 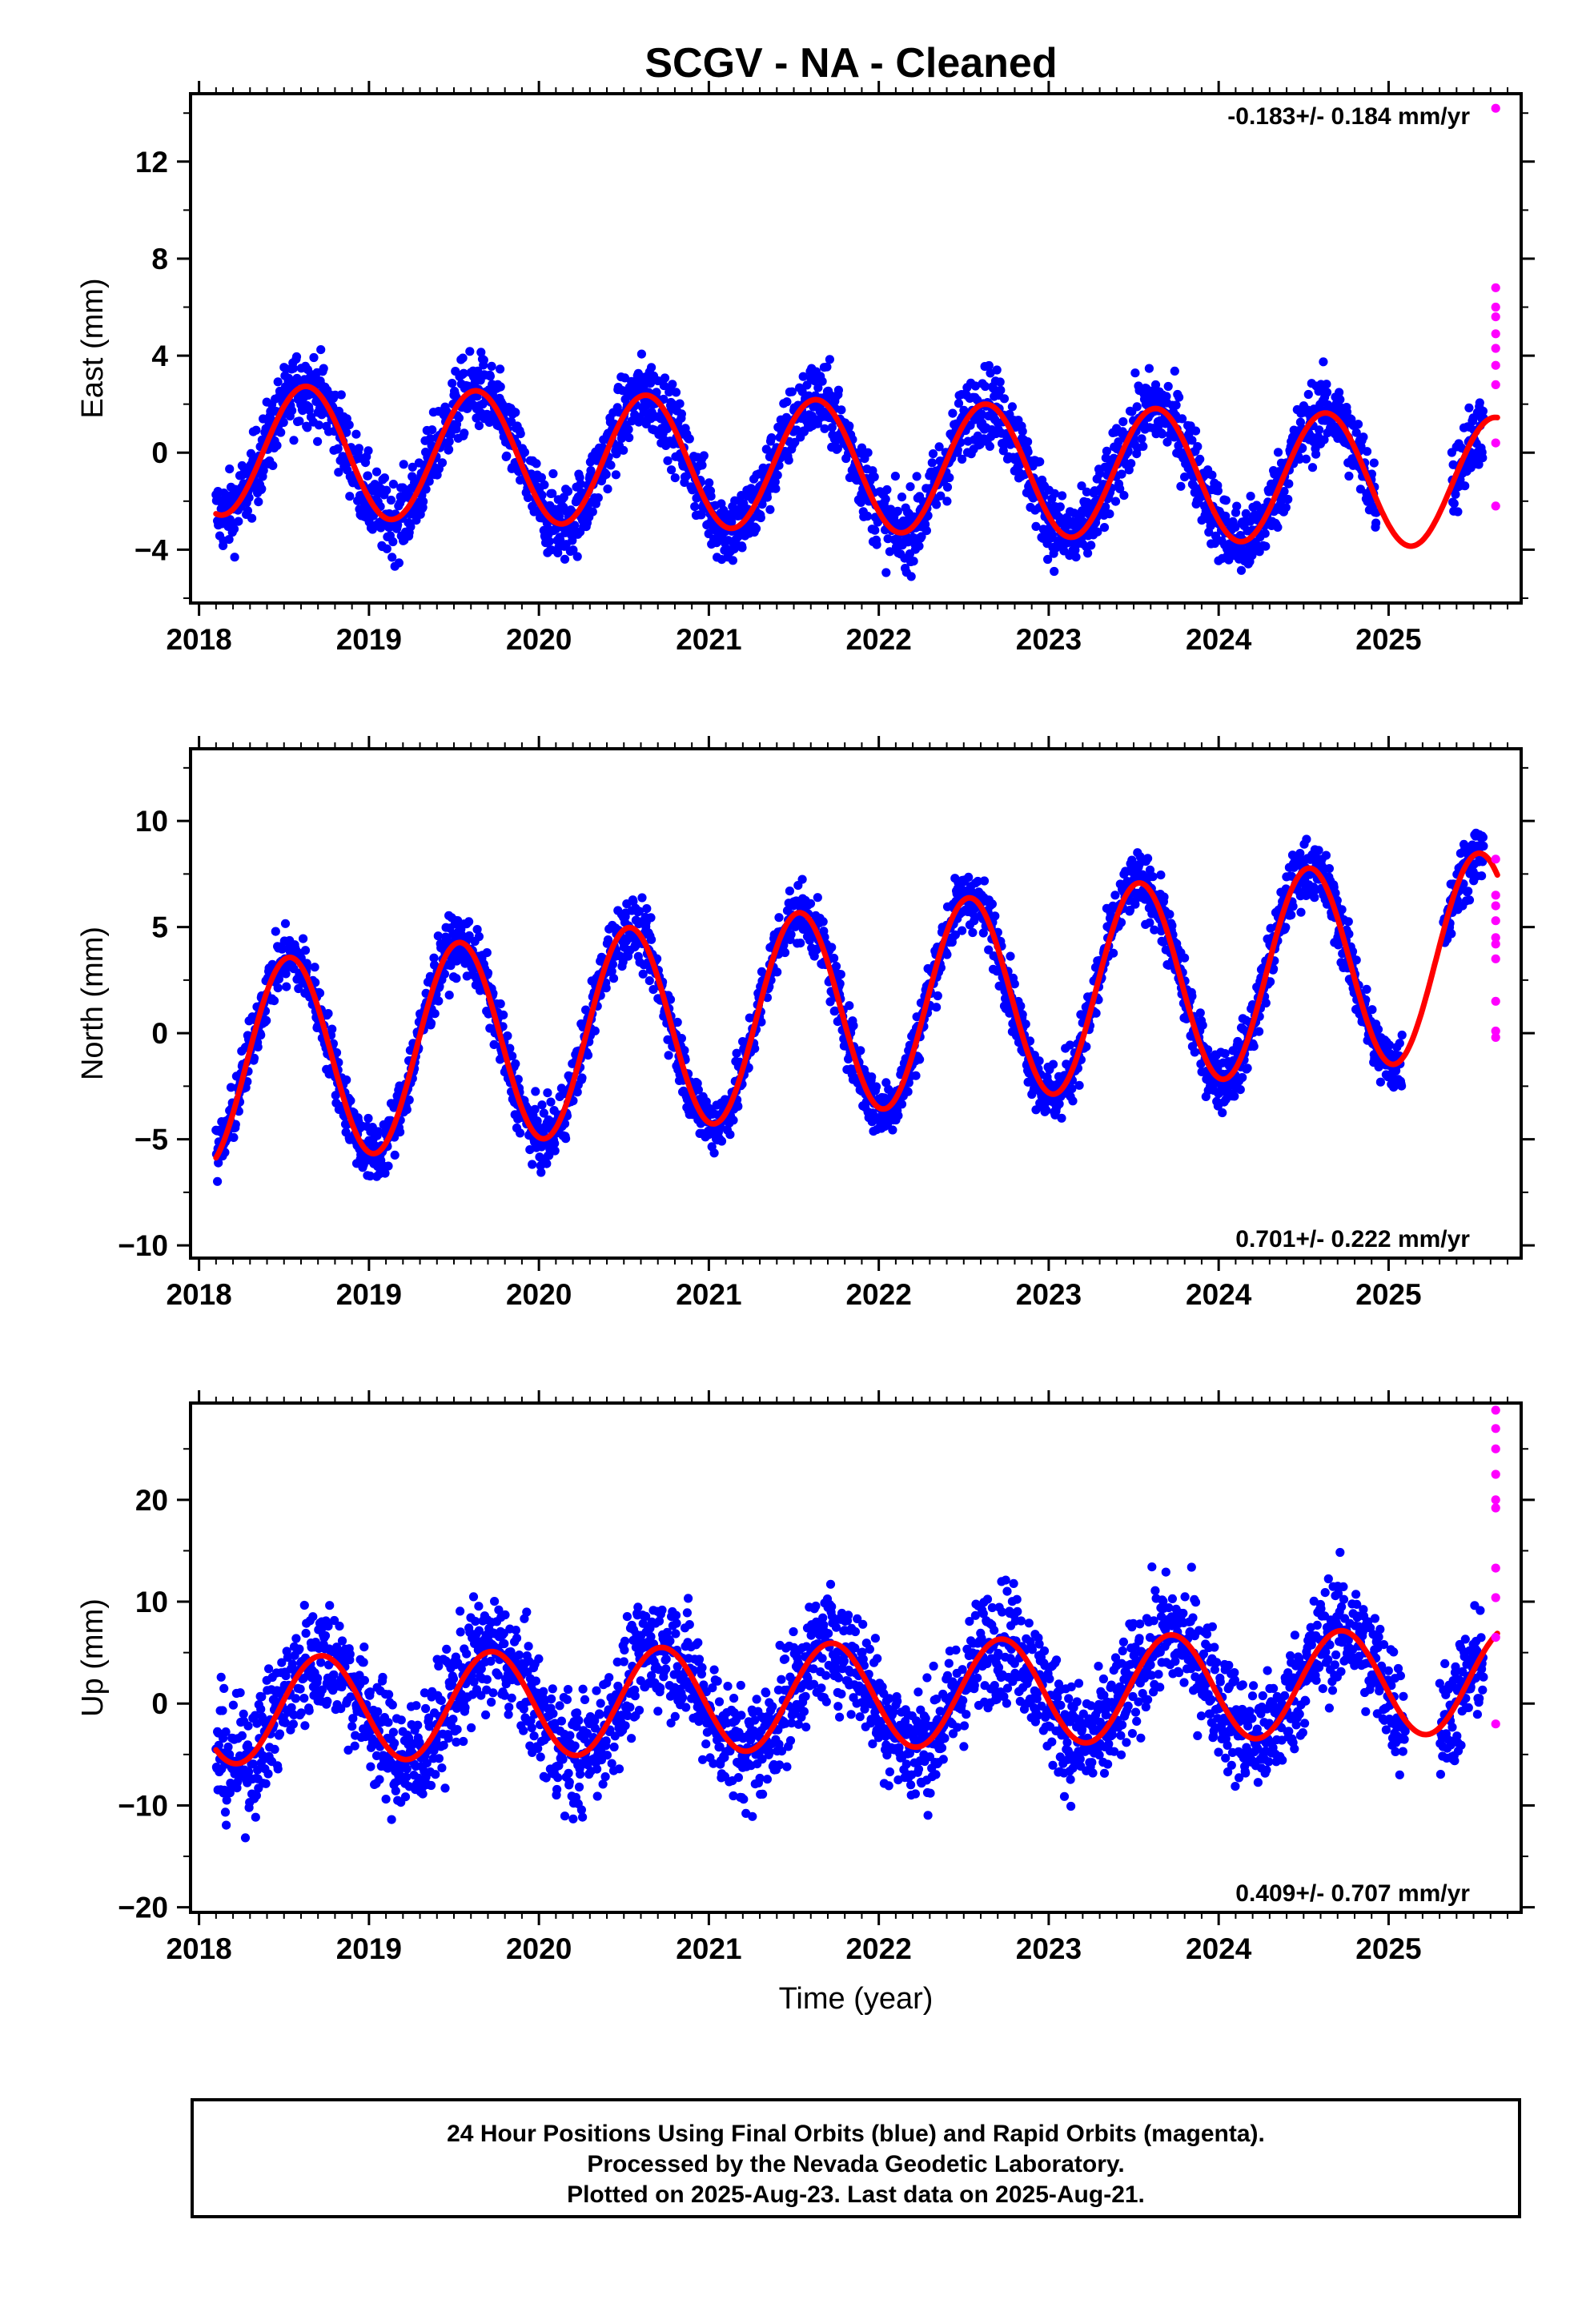 I want to click on rapid-orbit-point, so click(x=1495, y=108).